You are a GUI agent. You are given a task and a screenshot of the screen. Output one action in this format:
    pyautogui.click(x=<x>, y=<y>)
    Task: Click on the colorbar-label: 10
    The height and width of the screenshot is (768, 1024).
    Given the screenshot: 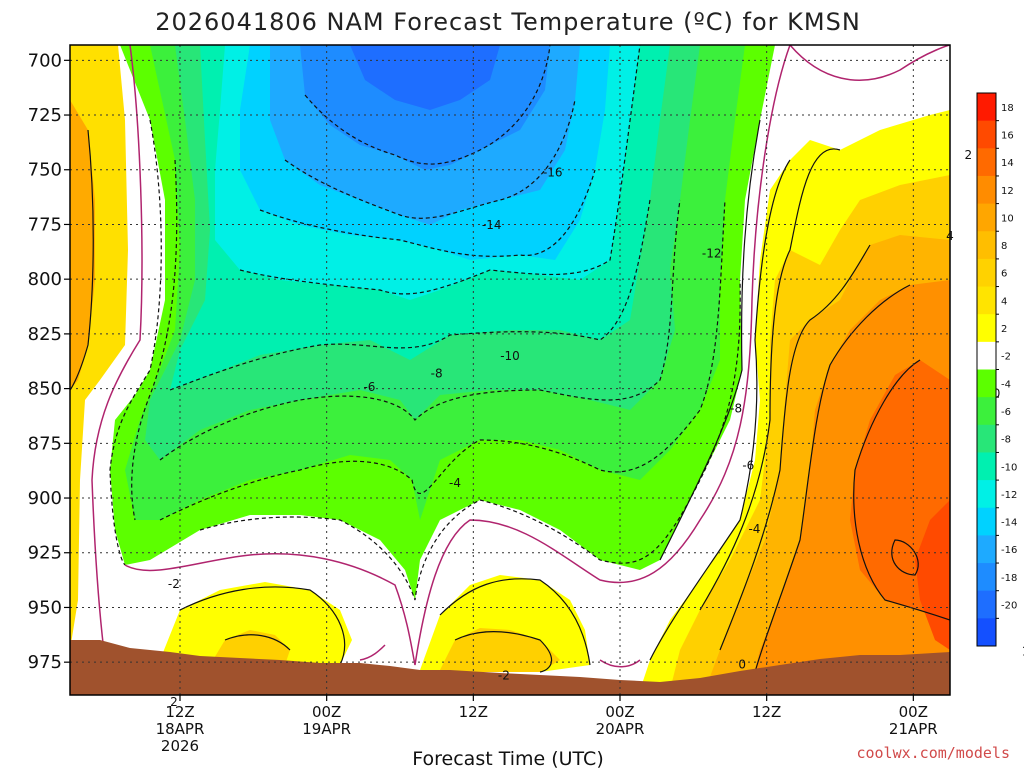 What is the action you would take?
    pyautogui.click(x=1007, y=218)
    